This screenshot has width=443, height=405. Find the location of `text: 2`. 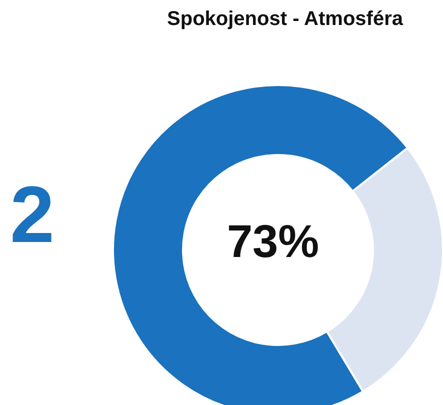

text: 2 is located at coordinates (32, 214).